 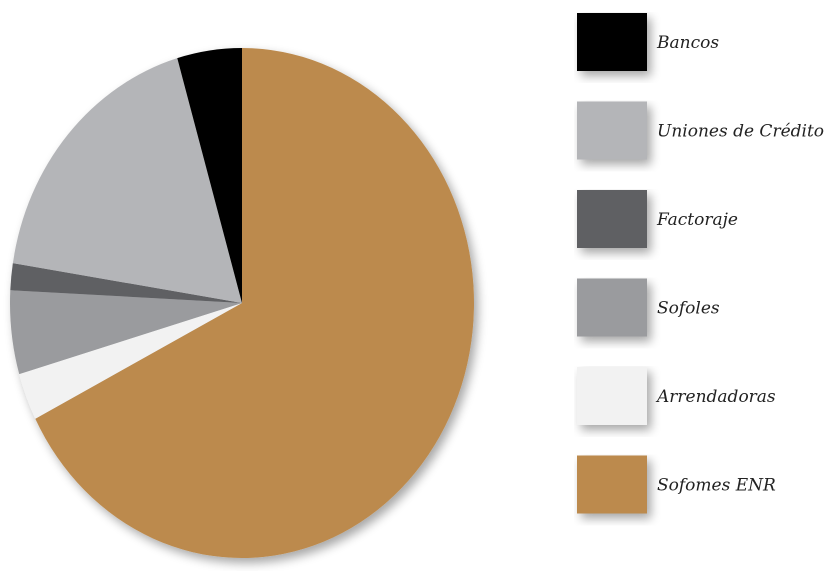 I want to click on legend-label-bancos: Bancos, so click(x=687, y=43).